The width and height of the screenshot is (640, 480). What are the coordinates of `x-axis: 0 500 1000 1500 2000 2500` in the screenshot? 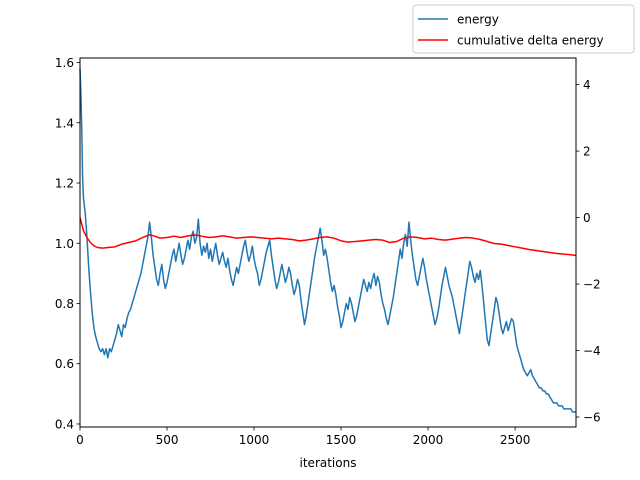 It's located at (303, 437).